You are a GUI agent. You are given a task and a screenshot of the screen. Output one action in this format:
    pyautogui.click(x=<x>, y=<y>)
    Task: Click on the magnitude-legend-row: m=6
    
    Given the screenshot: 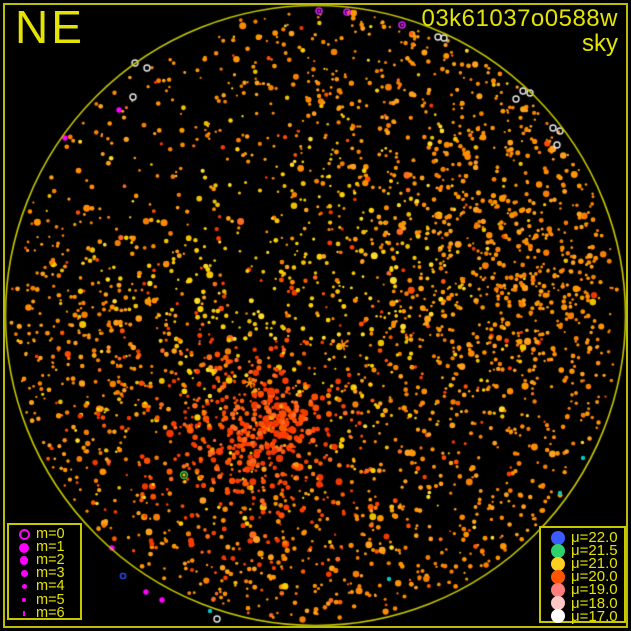 What is the action you would take?
    pyautogui.click(x=45, y=612)
    